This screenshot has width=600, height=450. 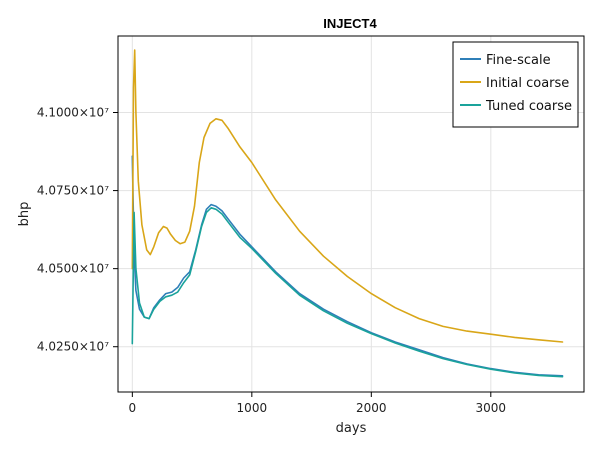 What do you see at coordinates (350, 23) in the screenshot?
I see `chart-title: INJECT4` at bounding box center [350, 23].